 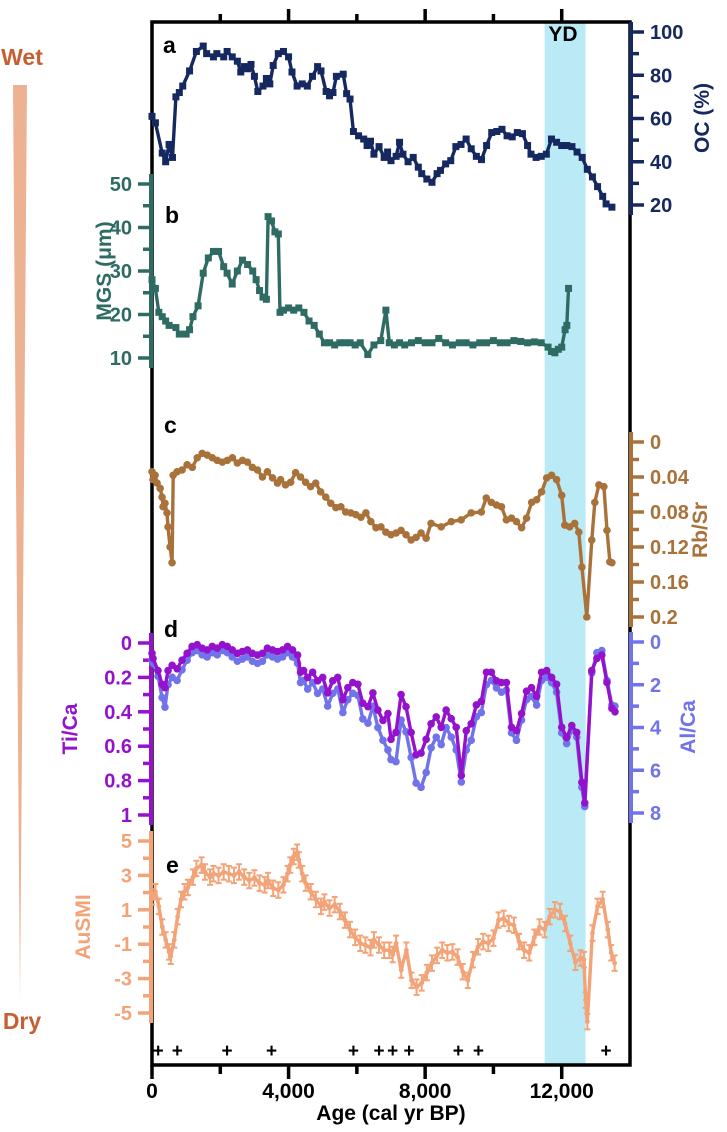 I want to click on svg-text: 30, so click(x=121, y=272).